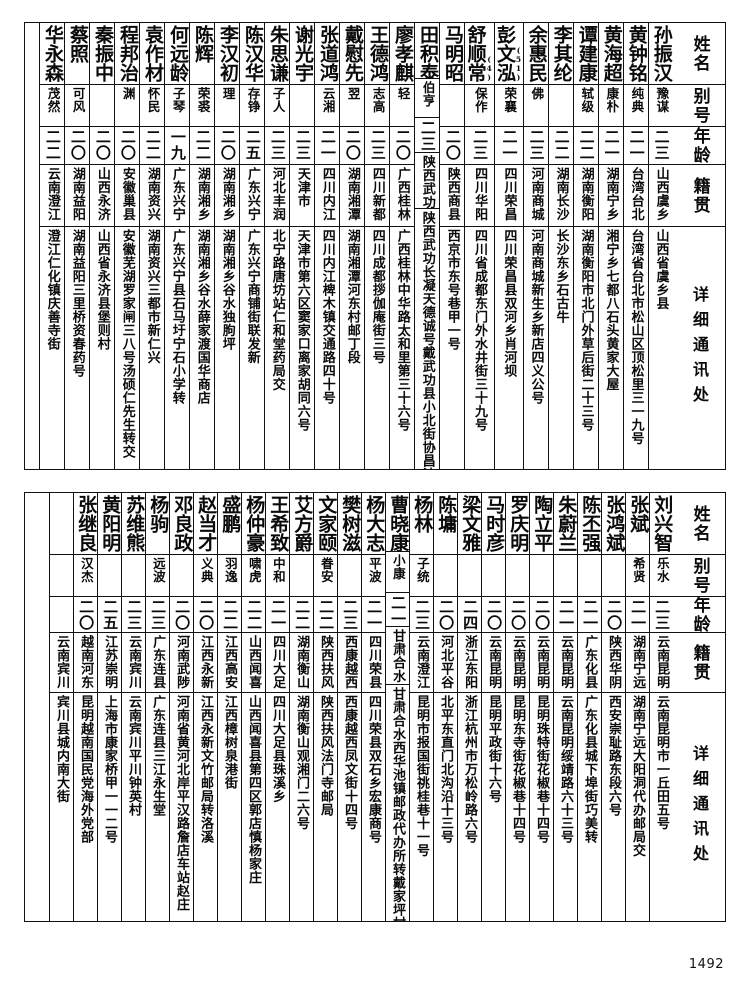 Image resolution: width=750 pixels, height=990 pixels. What do you see at coordinates (353, 93) in the screenshot?
I see `entry-alias: 翌` at bounding box center [353, 93].